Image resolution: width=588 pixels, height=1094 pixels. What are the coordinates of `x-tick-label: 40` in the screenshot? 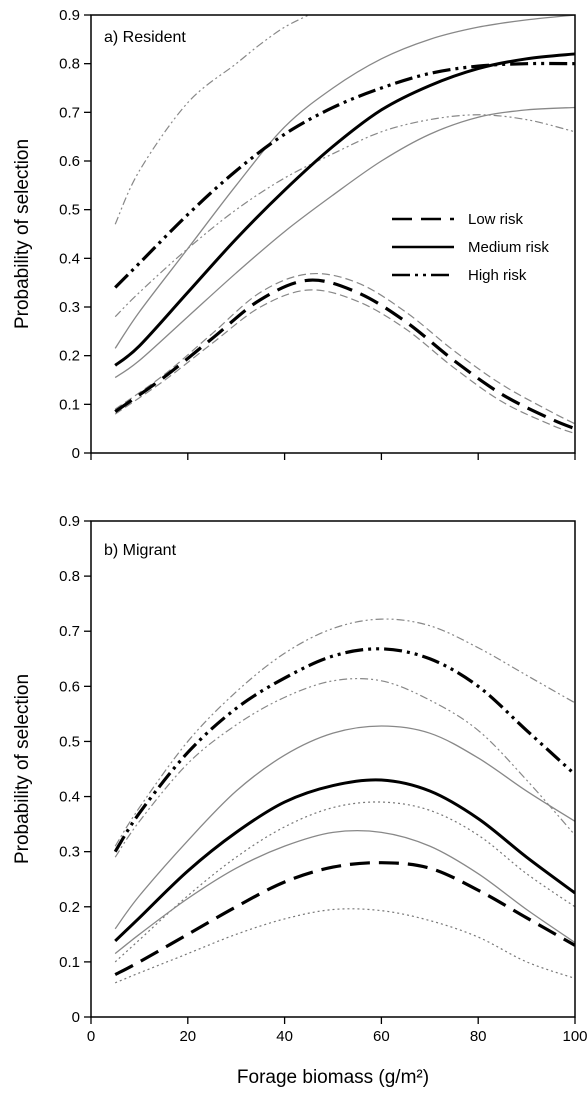 It's located at (284, 1036).